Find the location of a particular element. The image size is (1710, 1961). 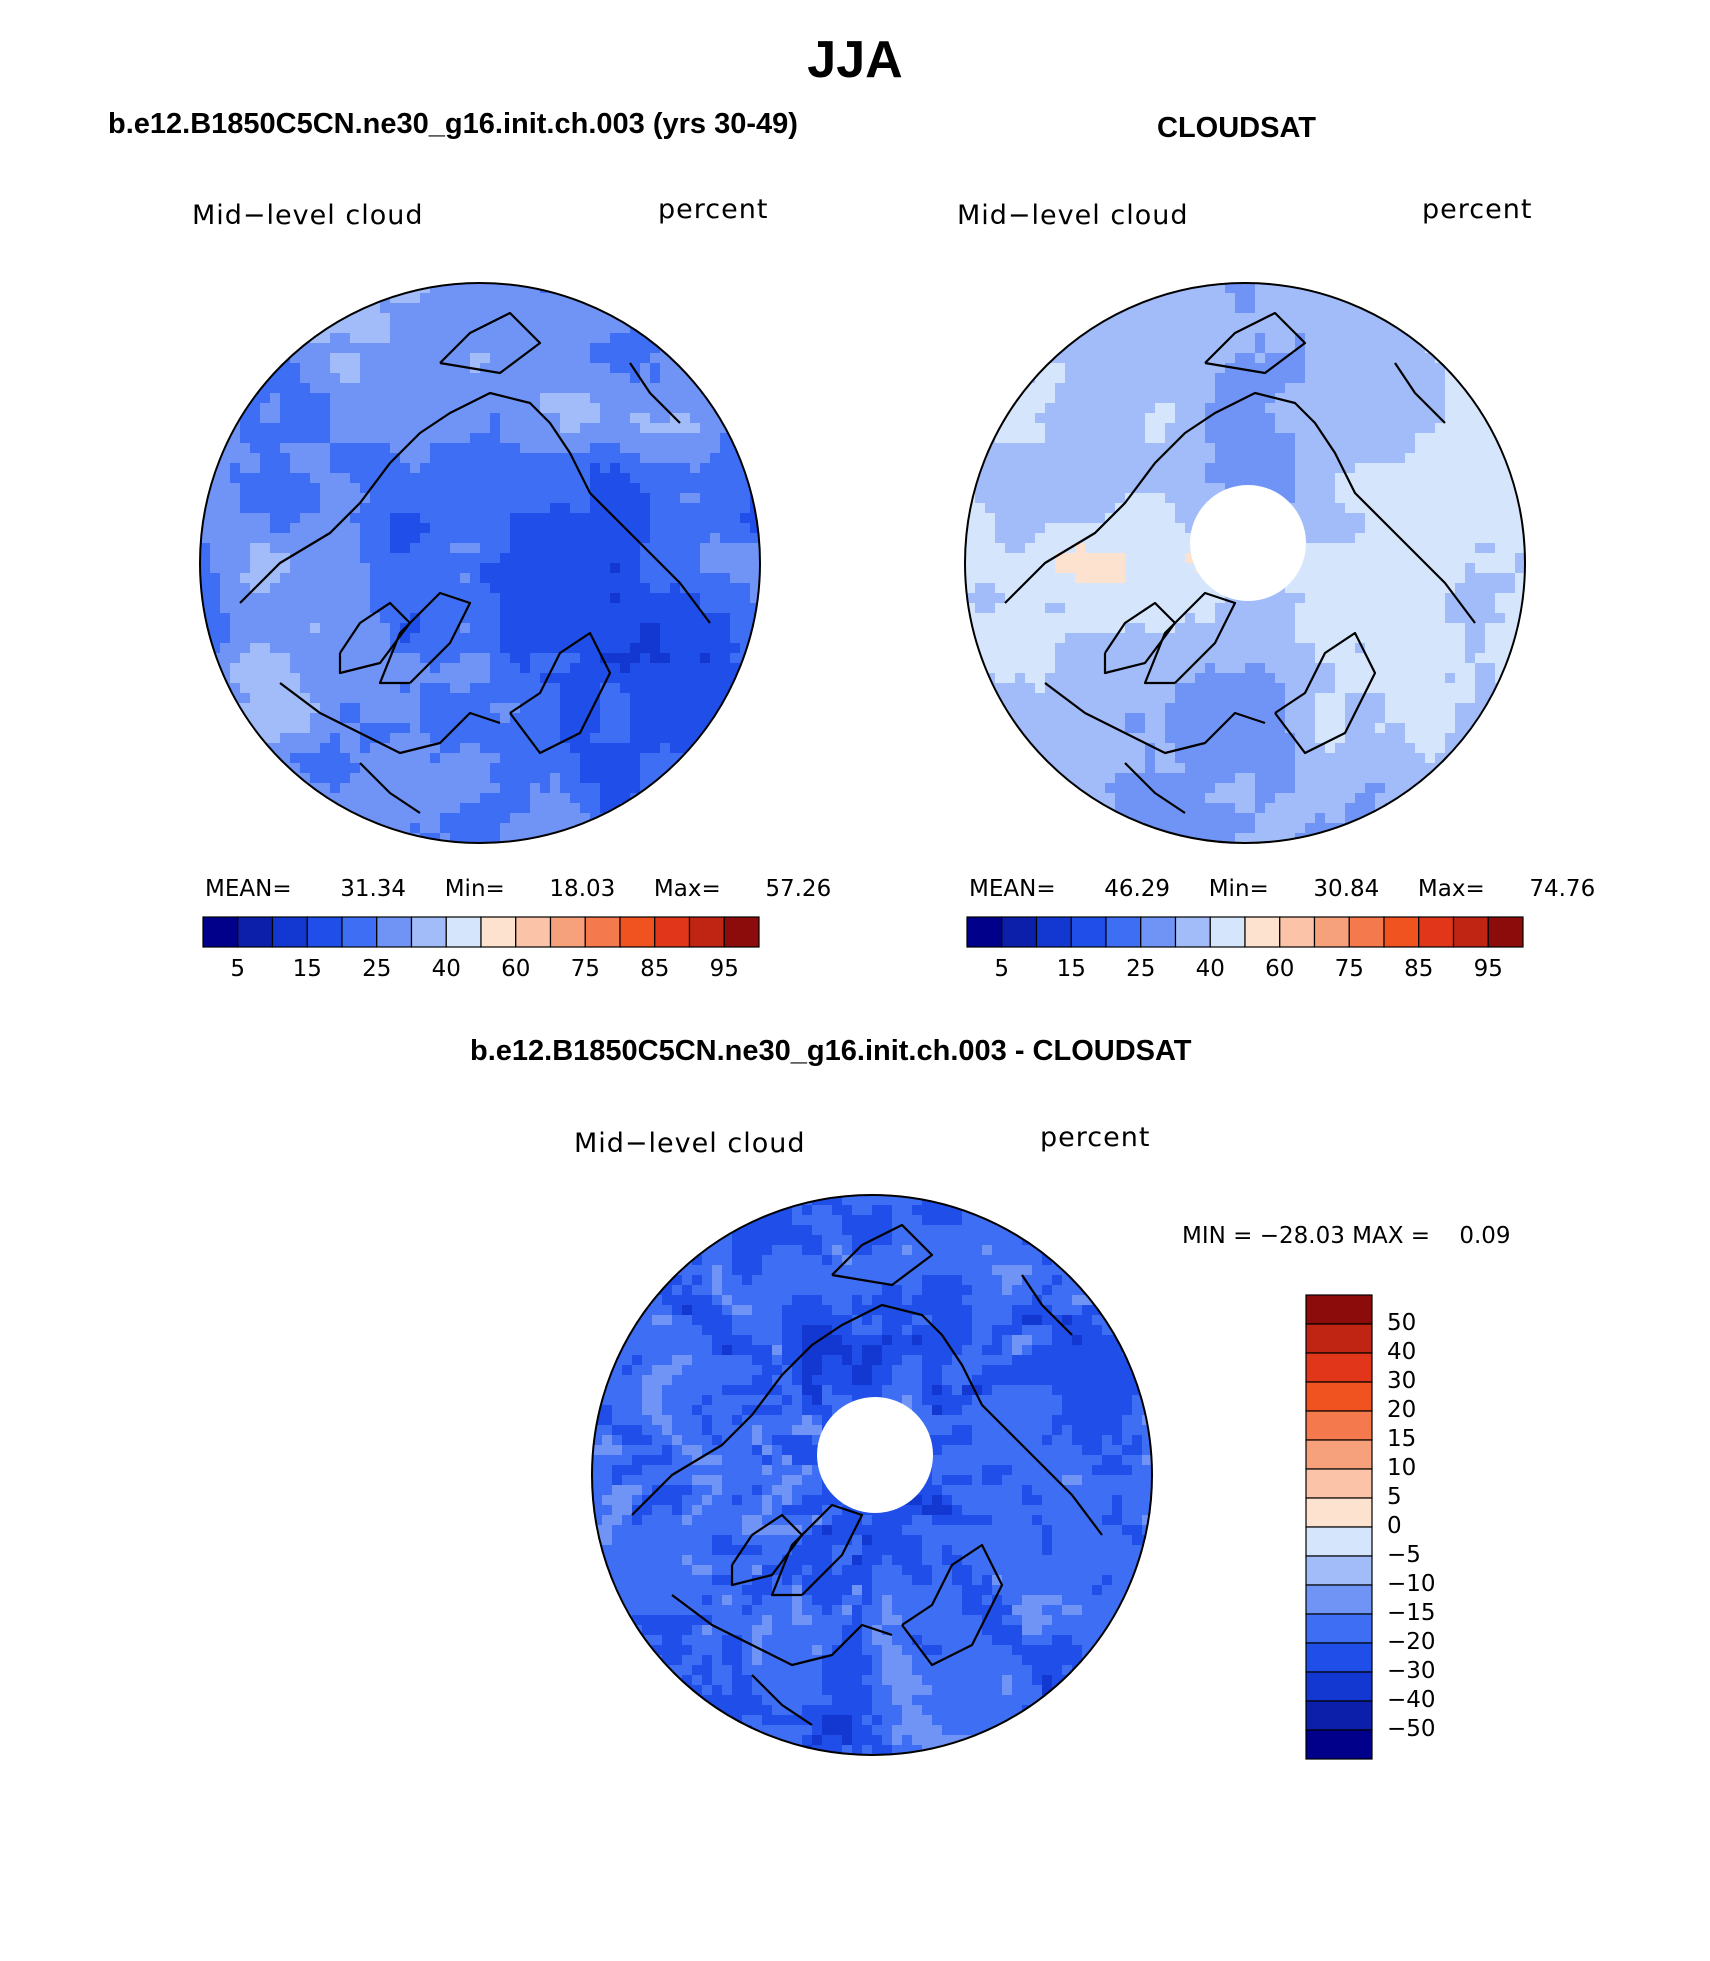

map-obs is located at coordinates (1245, 563).